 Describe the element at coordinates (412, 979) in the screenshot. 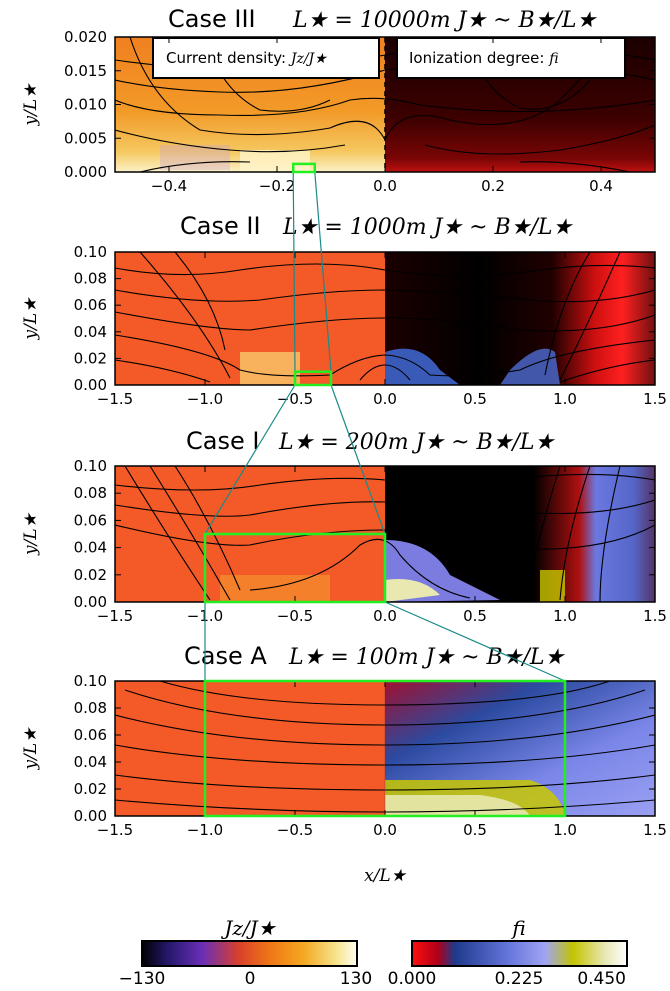

I see `colorbar-ionization-tick-min: 0.000` at that location.